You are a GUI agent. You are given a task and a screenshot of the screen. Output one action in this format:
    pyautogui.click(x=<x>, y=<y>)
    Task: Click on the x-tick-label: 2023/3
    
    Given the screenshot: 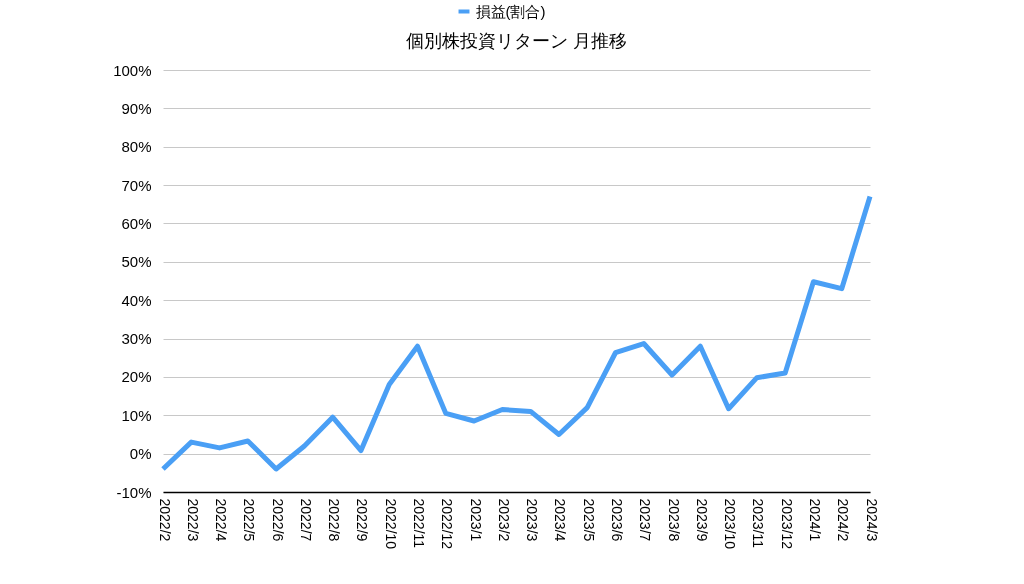 What is the action you would take?
    pyautogui.click(x=532, y=520)
    